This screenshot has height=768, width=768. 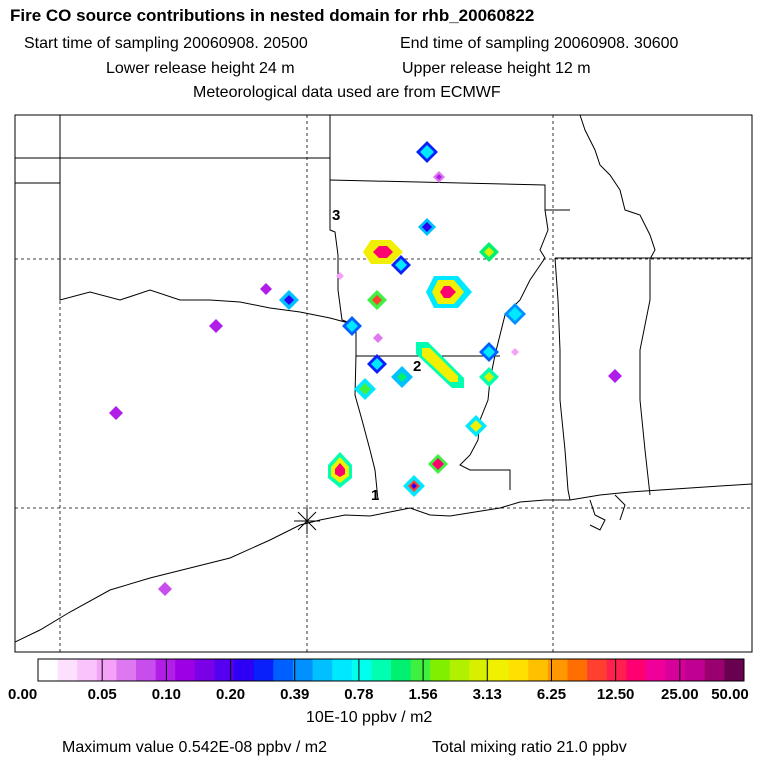 What do you see at coordinates (616, 694) in the screenshot?
I see `colorbar-tick-label: 12.50` at bounding box center [616, 694].